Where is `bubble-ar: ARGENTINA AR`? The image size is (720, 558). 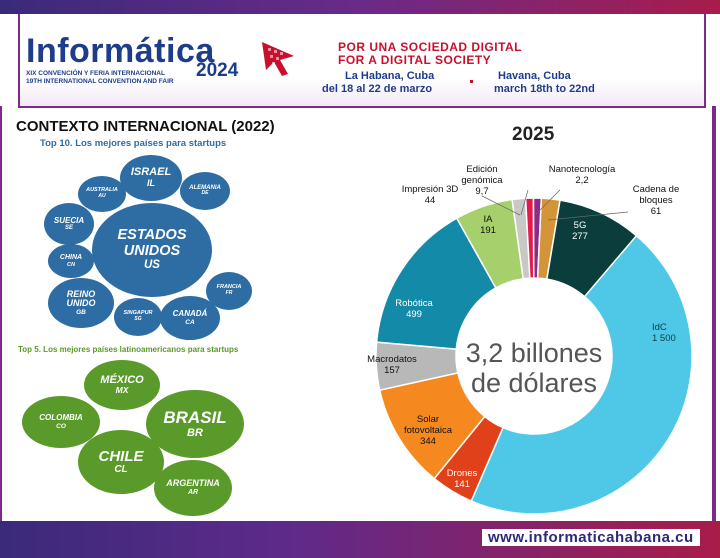
bubble-ar: ARGENTINA AR is located at coordinates (193, 488).